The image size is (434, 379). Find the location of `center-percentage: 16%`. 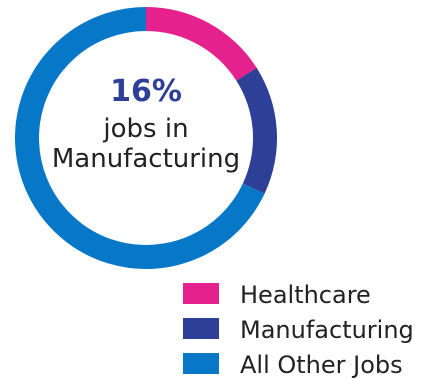

center-percentage: 16% is located at coordinates (146, 91).